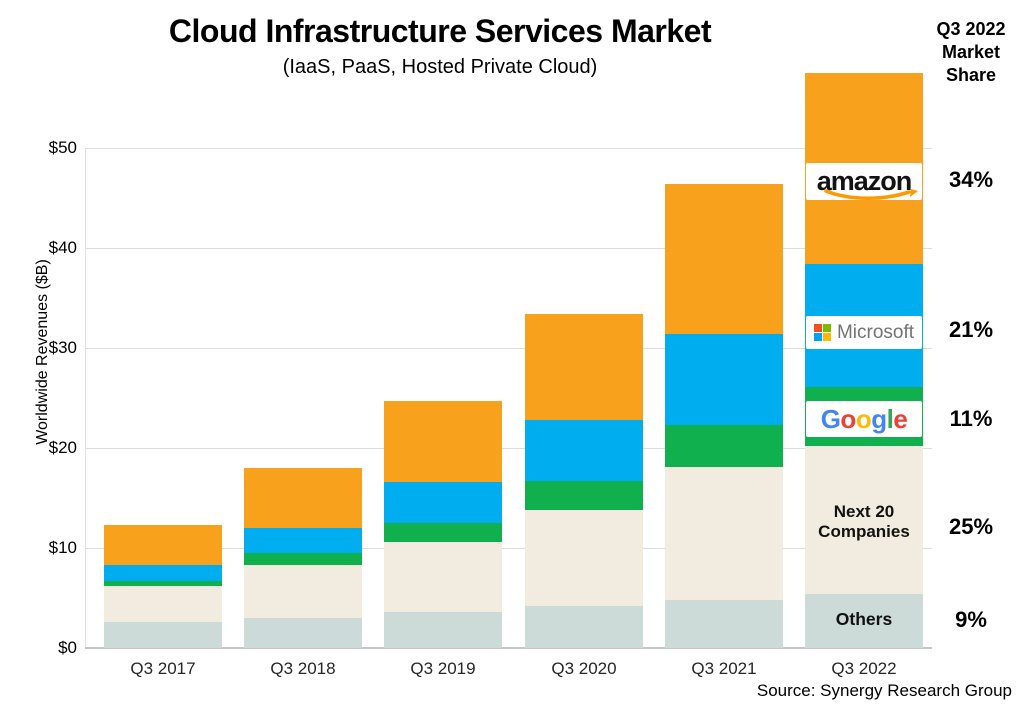  Describe the element at coordinates (303, 498) in the screenshot. I see `bar-segment-amazon-q3-2018` at that location.